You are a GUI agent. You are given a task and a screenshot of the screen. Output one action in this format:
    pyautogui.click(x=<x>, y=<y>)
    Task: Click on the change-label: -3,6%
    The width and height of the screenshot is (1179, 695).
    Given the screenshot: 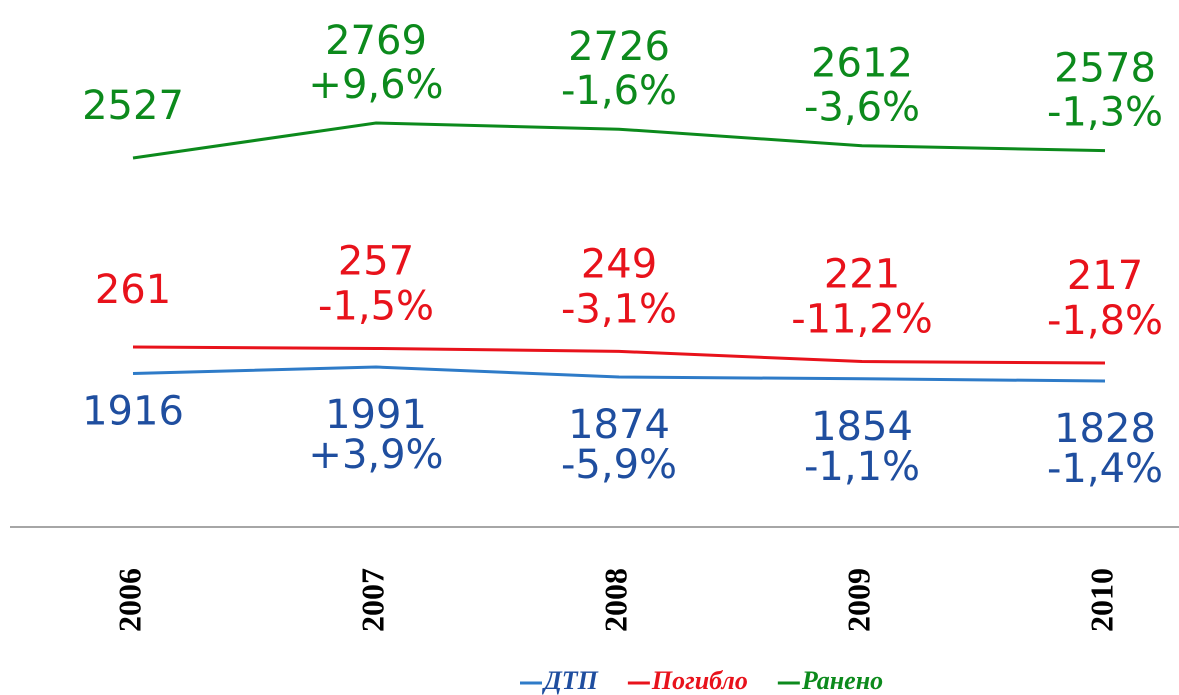 What is the action you would take?
    pyautogui.click(x=862, y=108)
    